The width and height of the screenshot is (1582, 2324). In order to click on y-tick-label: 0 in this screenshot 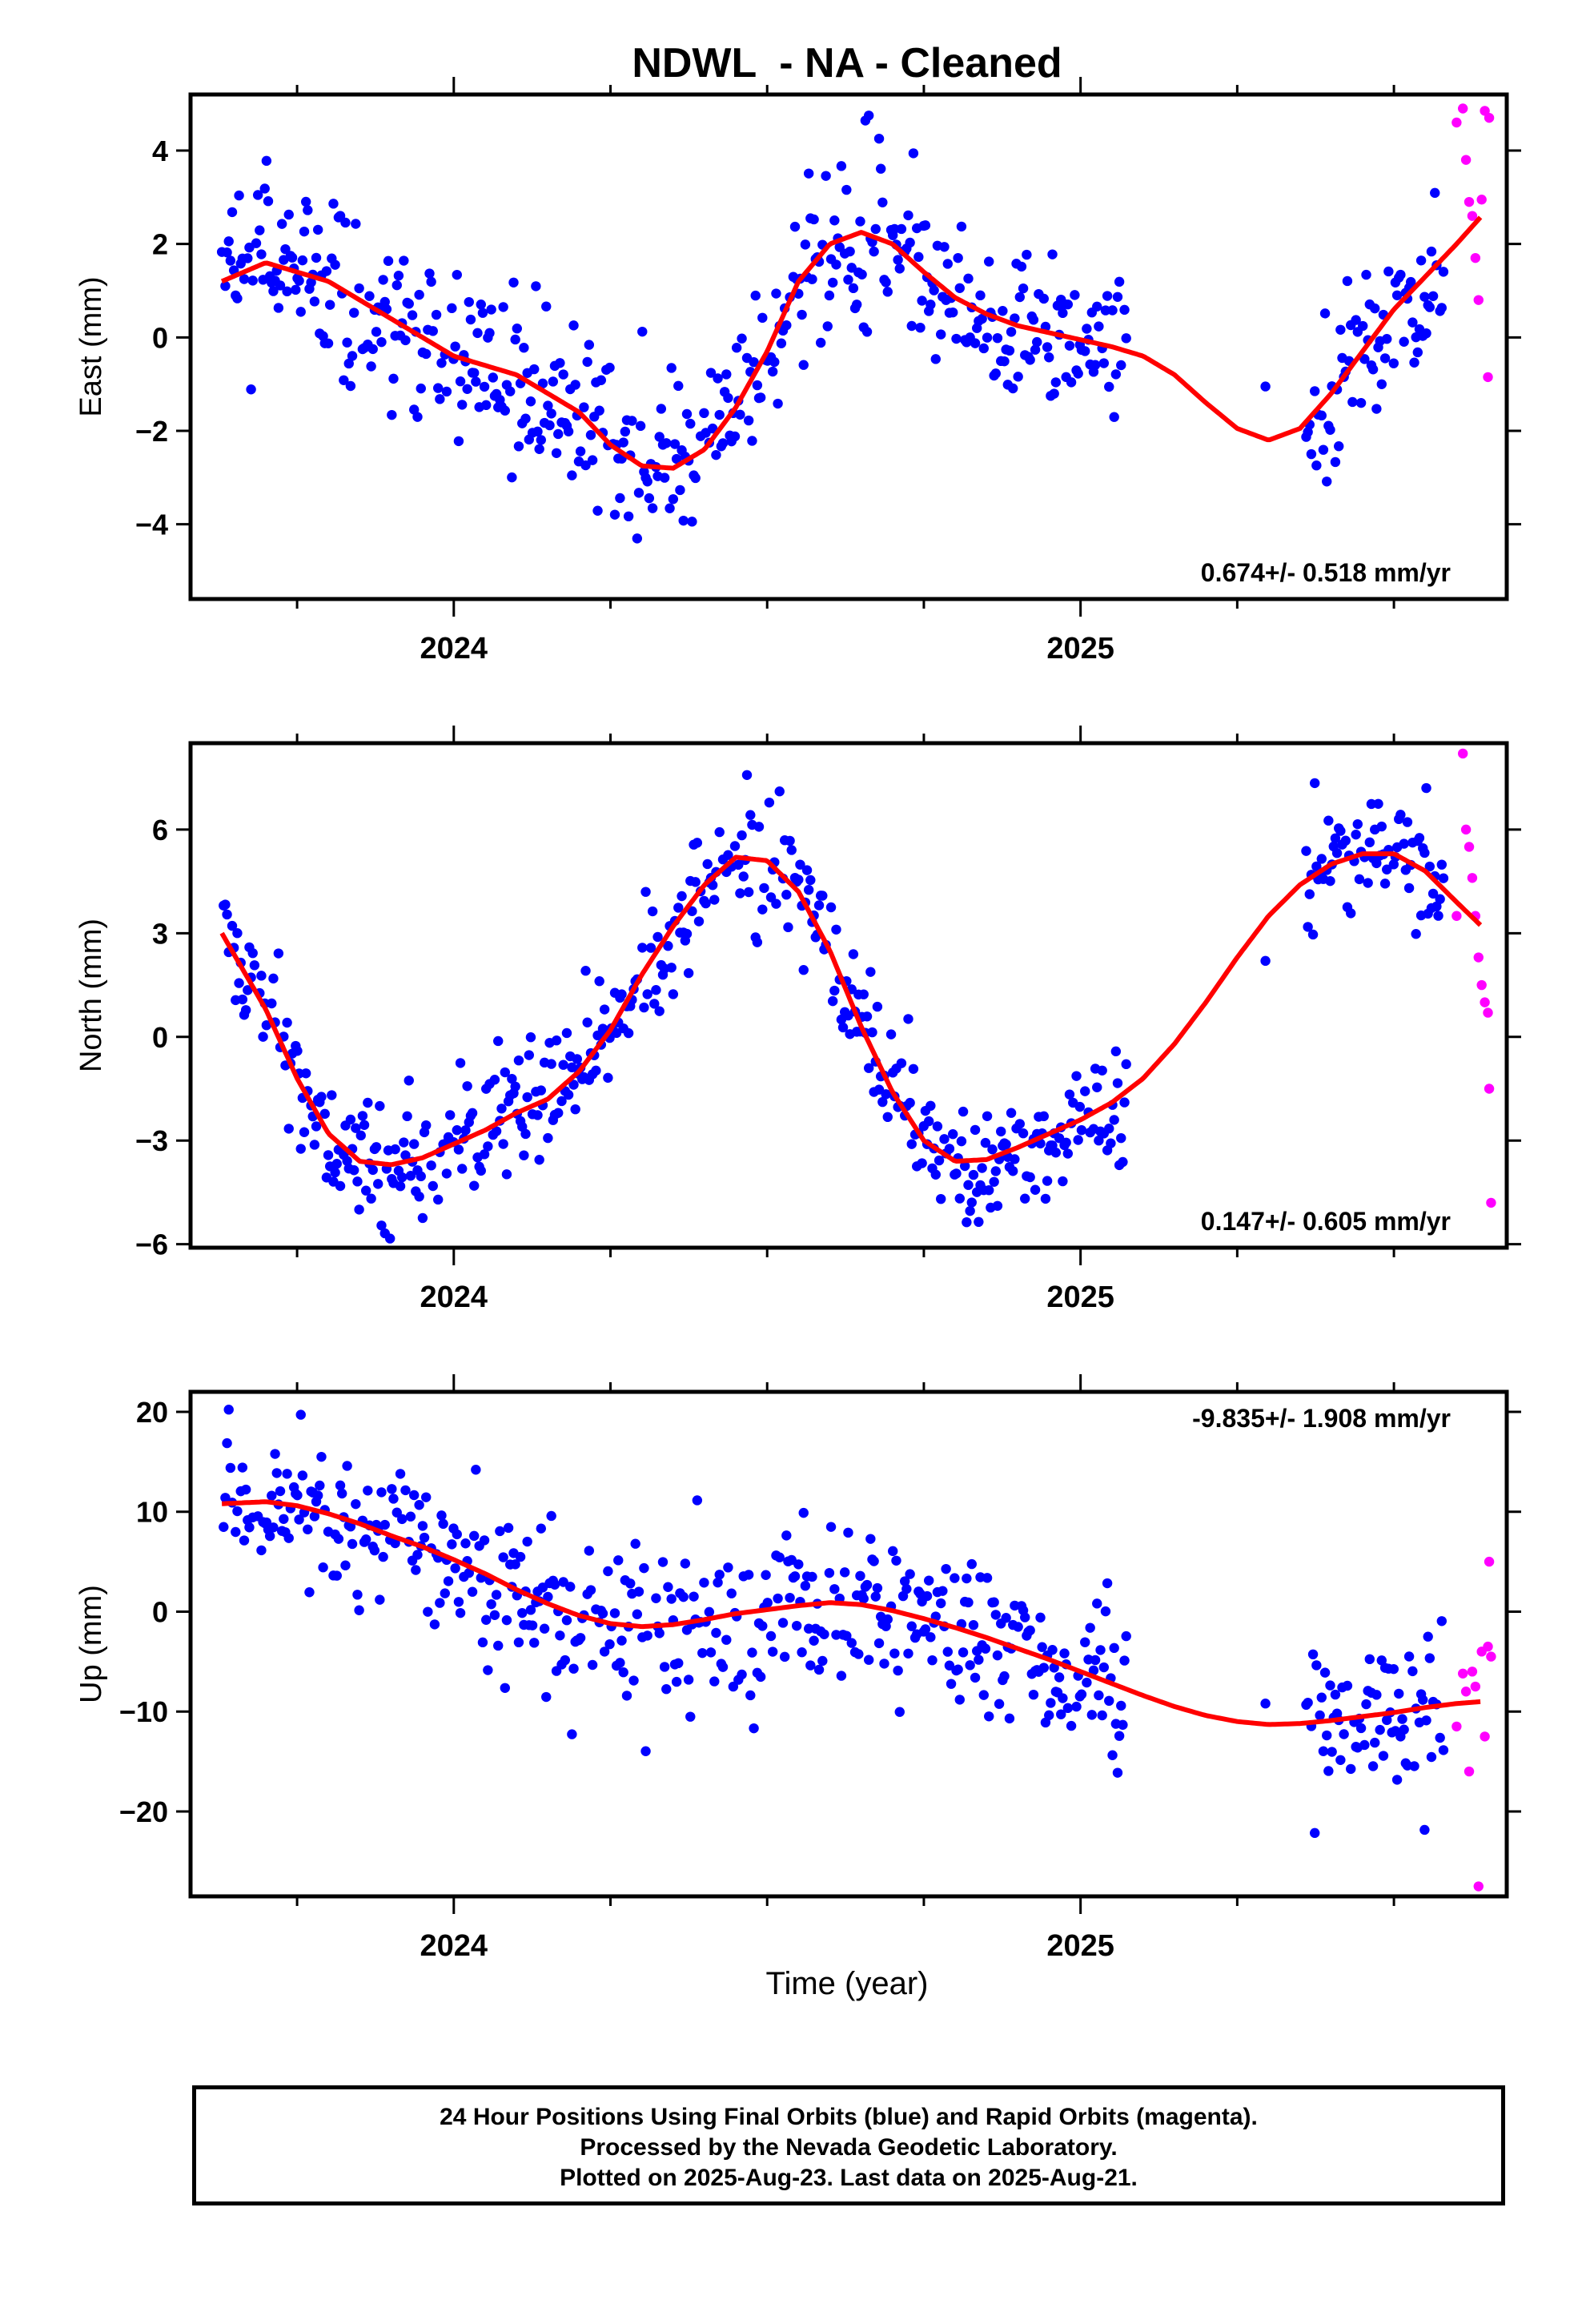, I will do `click(160, 1611)`.